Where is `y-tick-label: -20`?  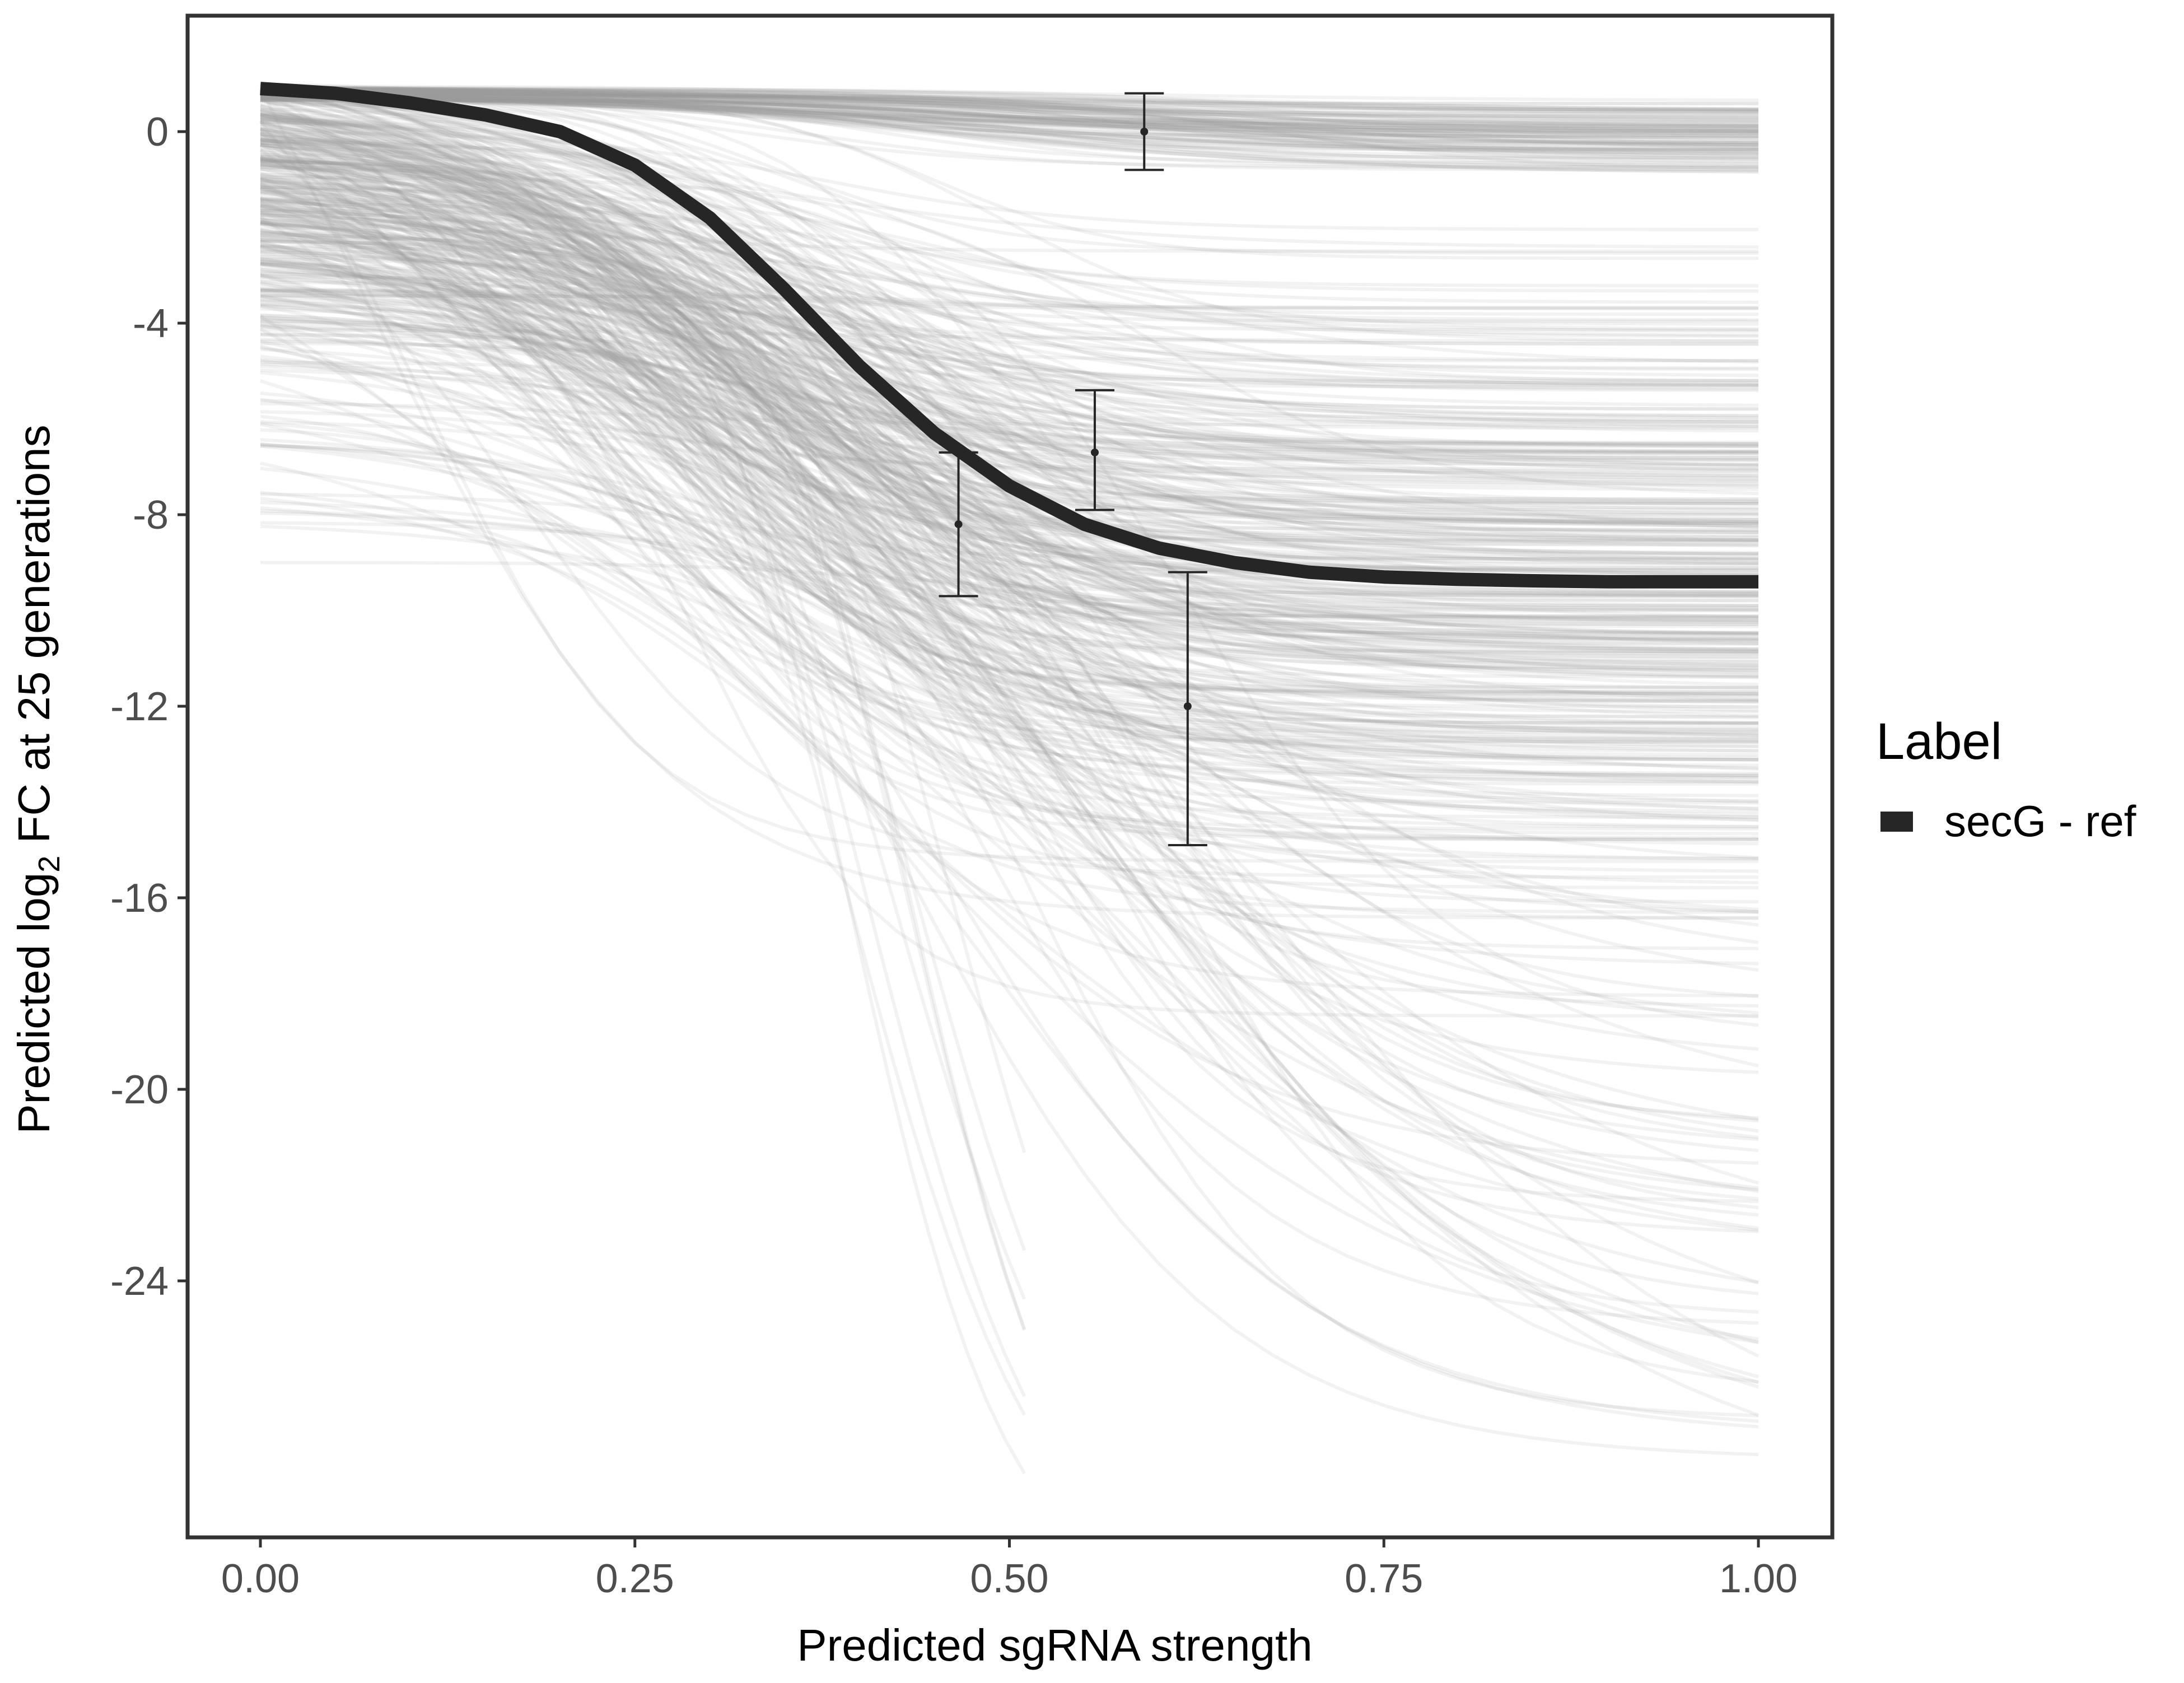
y-tick-label: -20 is located at coordinates (140, 1089).